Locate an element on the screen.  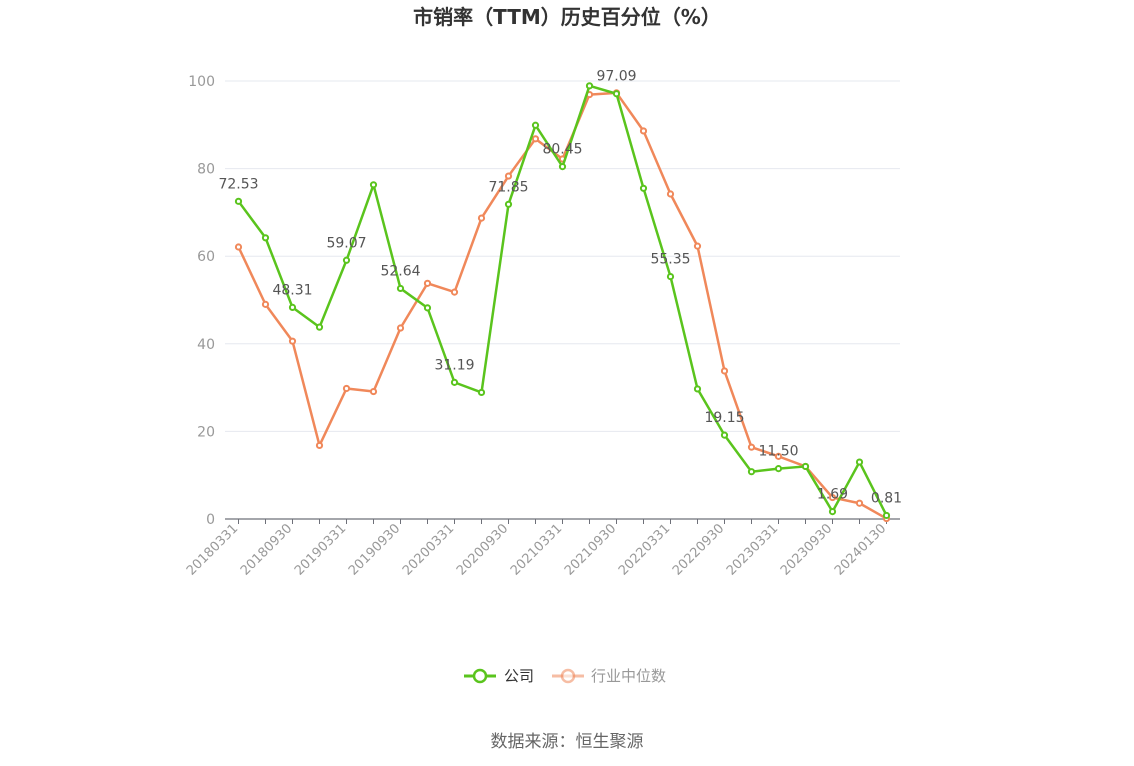
y-tick-label: 20 is located at coordinates (206, 432).